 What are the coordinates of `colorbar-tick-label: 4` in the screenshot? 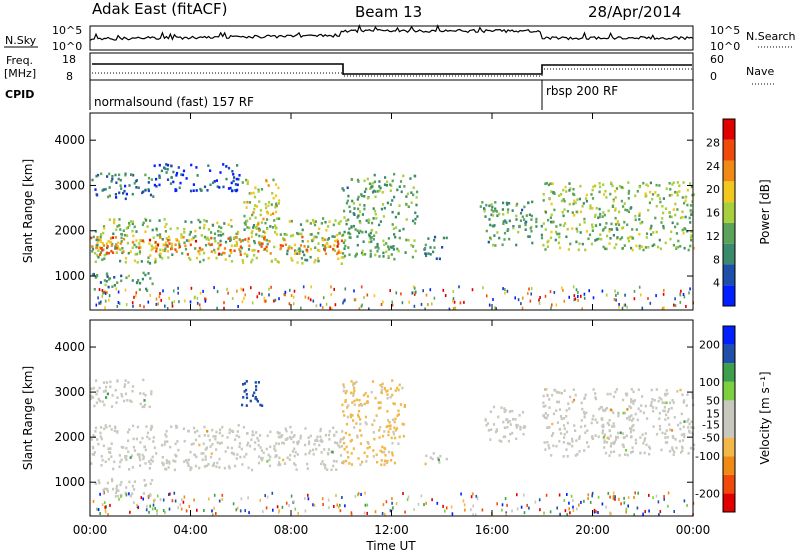 It's located at (716, 283).